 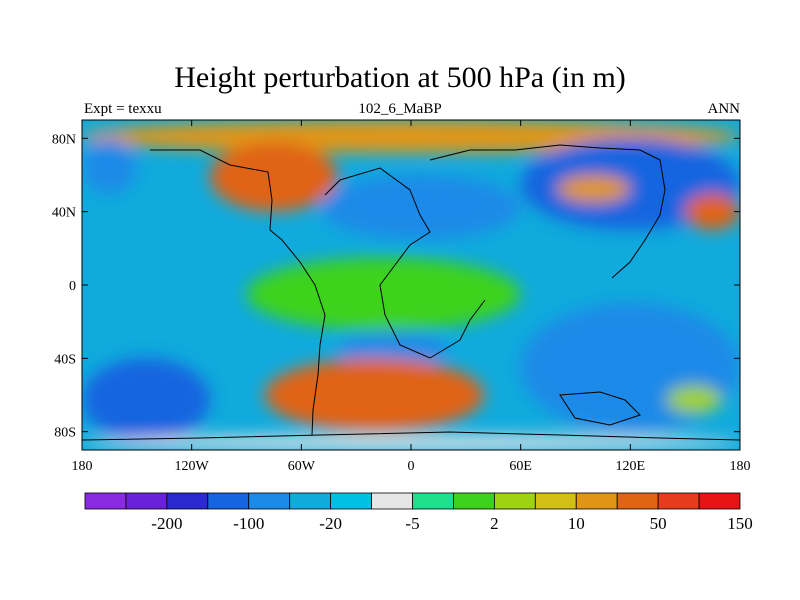 What do you see at coordinates (520, 466) in the screenshot?
I see `x-tick-label-4: 60E` at bounding box center [520, 466].